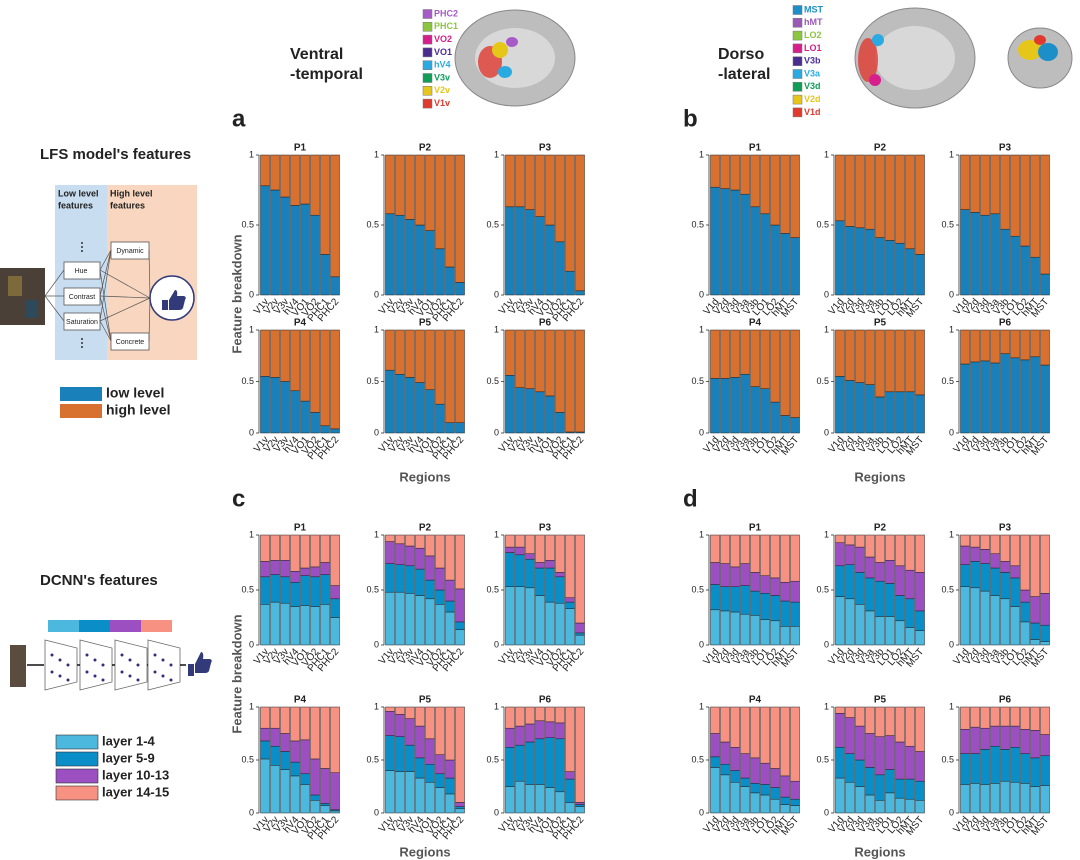 The image size is (1080, 860). What do you see at coordinates (755, 148) in the screenshot?
I see `chart-title: P1` at bounding box center [755, 148].